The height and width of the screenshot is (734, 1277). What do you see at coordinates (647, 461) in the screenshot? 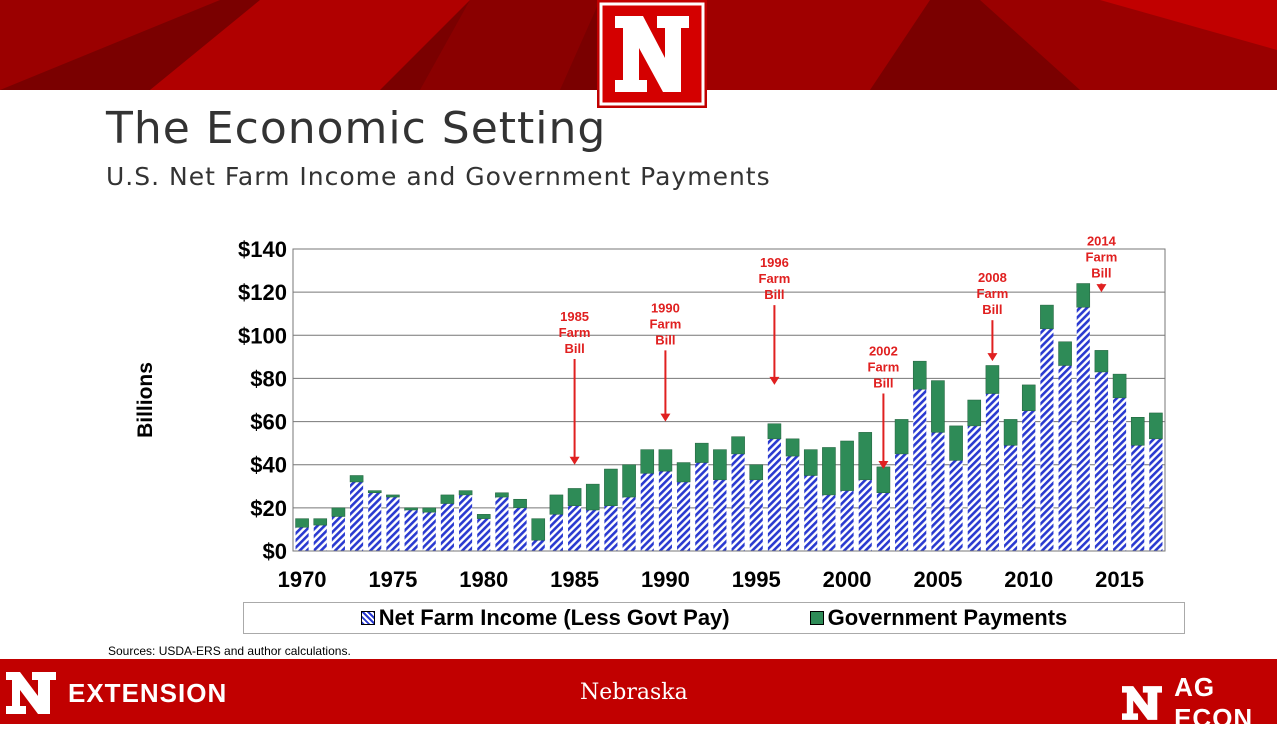
I see `bar-govt-payments-1989` at bounding box center [647, 461].